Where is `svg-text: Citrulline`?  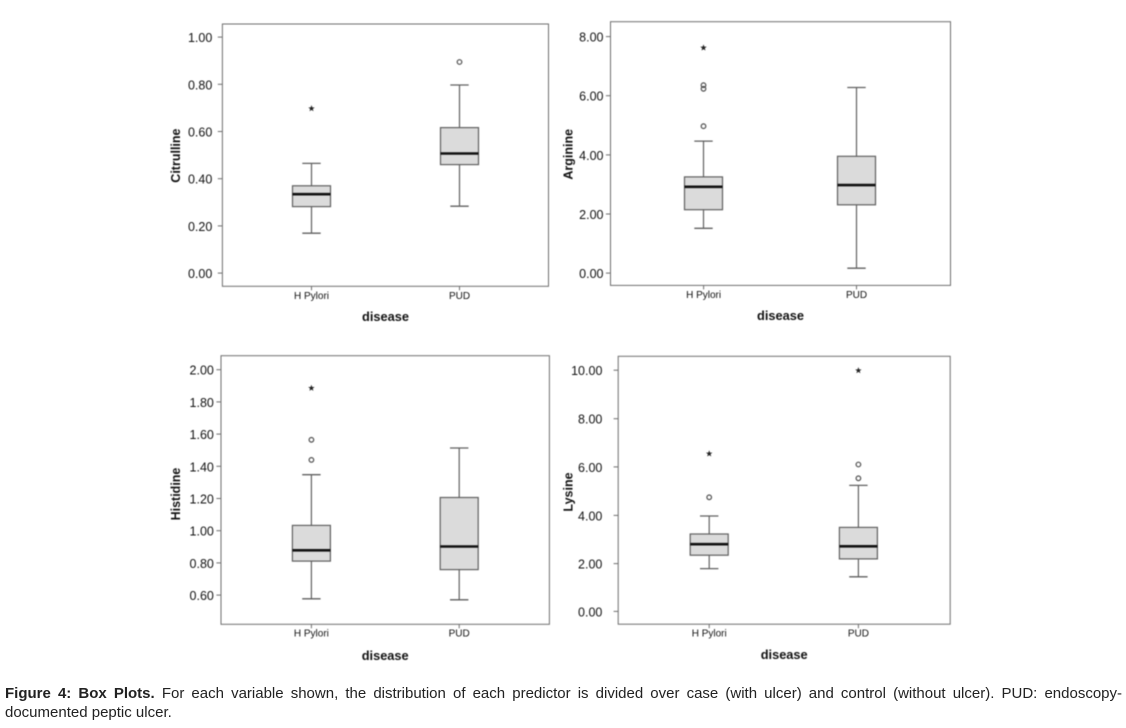
svg-text: Citrulline is located at coordinates (176, 155).